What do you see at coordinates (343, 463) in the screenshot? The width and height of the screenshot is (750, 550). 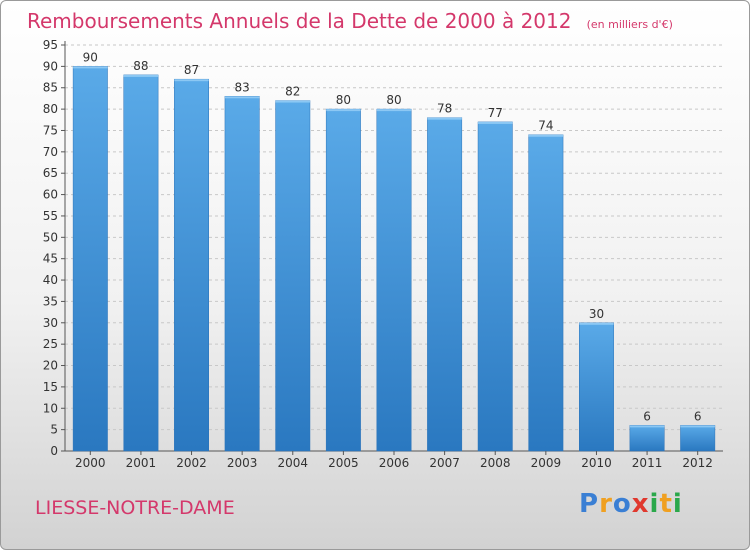 I see `x-tick-label: 2005` at bounding box center [343, 463].